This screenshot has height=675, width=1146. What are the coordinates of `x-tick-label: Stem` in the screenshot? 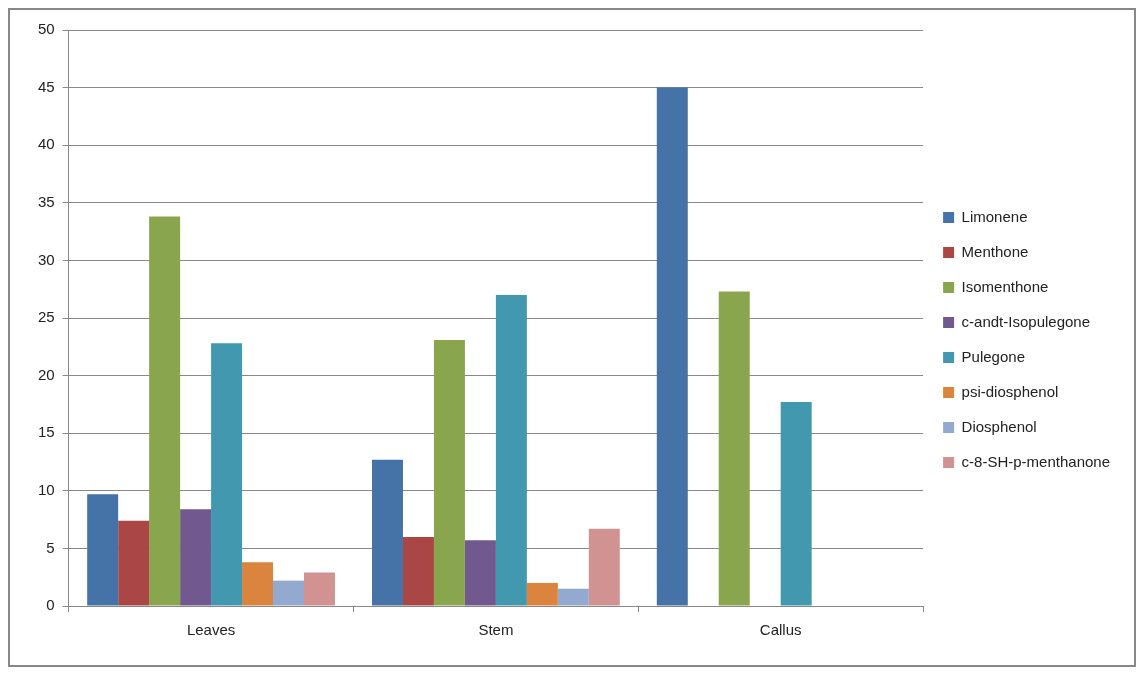 It's located at (496, 630).